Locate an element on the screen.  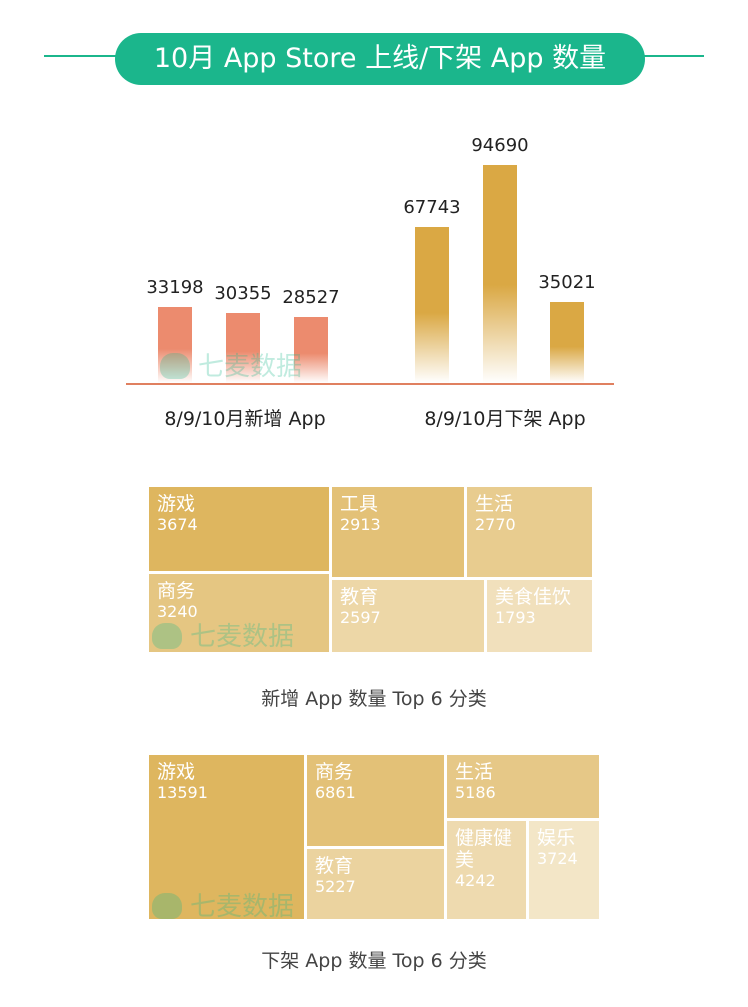
treemap-tile: 教育 2597 is located at coordinates (408, 616).